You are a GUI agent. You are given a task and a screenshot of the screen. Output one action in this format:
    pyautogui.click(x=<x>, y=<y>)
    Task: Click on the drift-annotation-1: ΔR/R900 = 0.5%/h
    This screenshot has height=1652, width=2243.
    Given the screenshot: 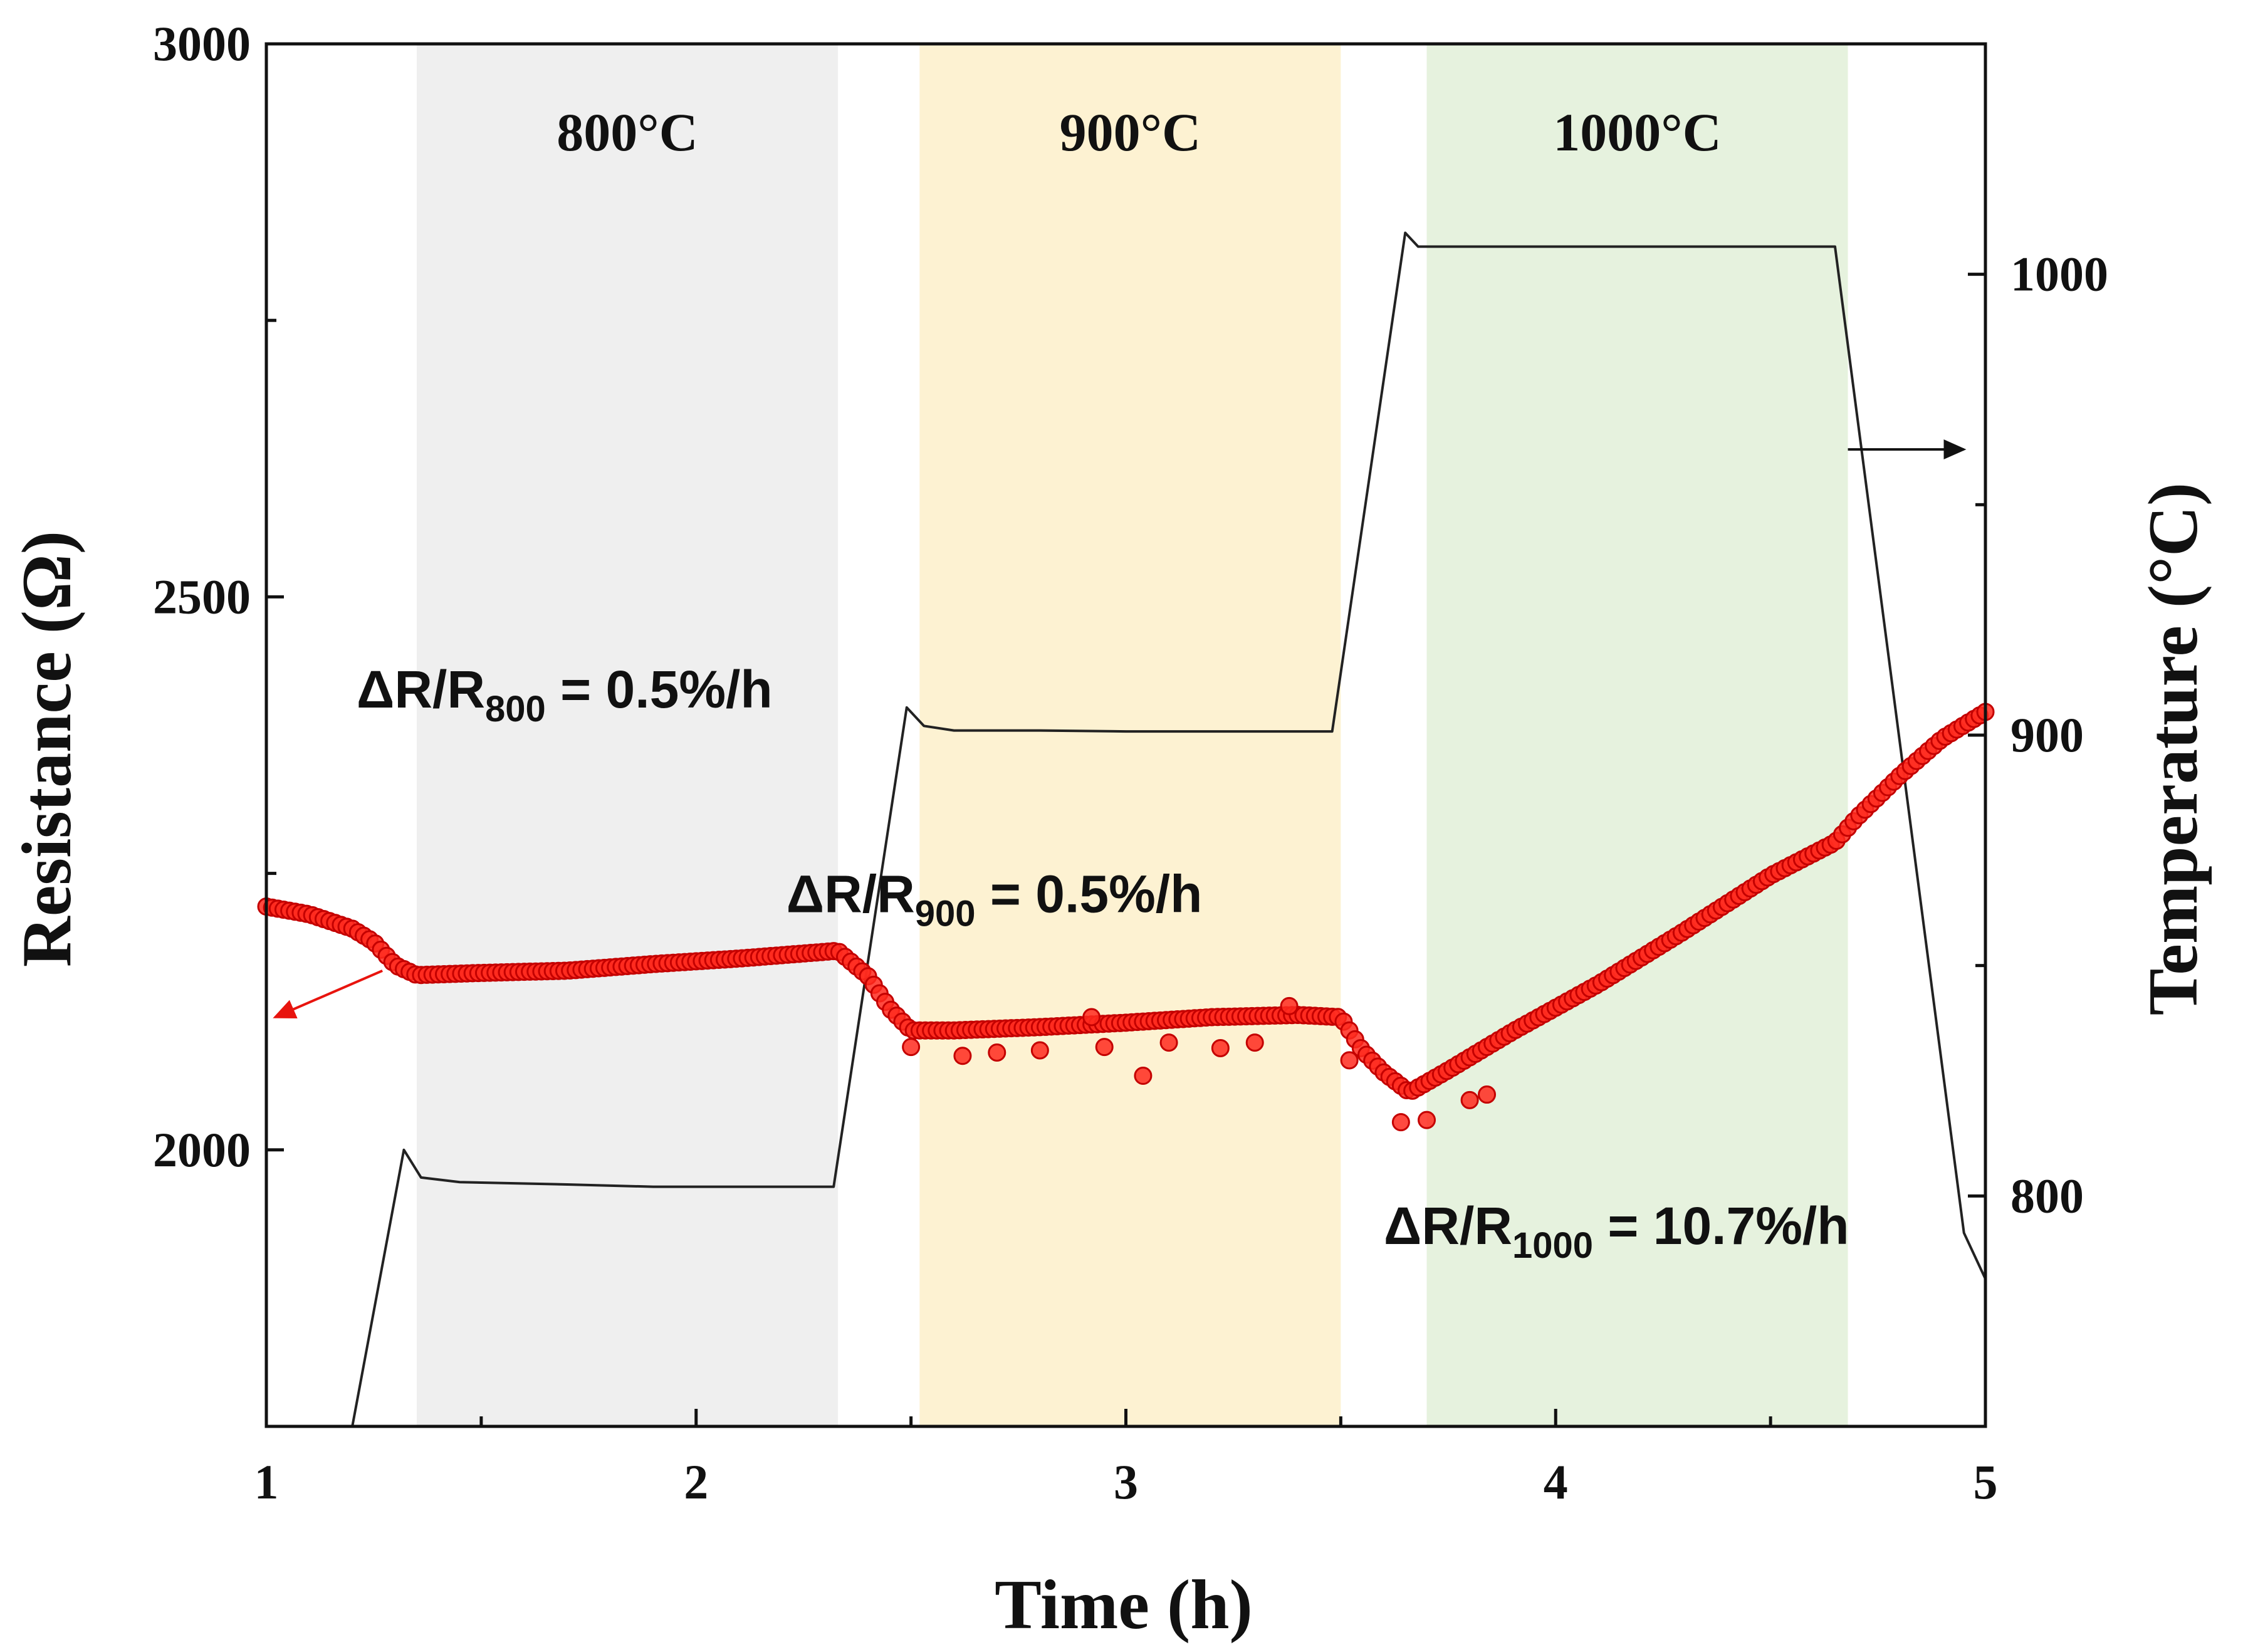 What is the action you would take?
    pyautogui.click(x=995, y=899)
    